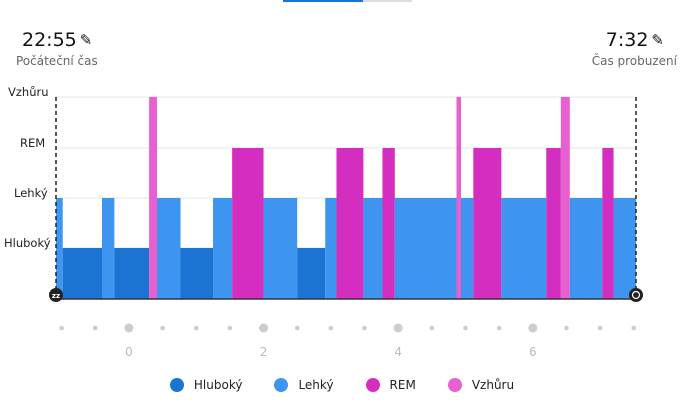 Image resolution: width=684 pixels, height=414 pixels. I want to click on legend: Hluboký Lehký REM Vzhůru, so click(342, 385).